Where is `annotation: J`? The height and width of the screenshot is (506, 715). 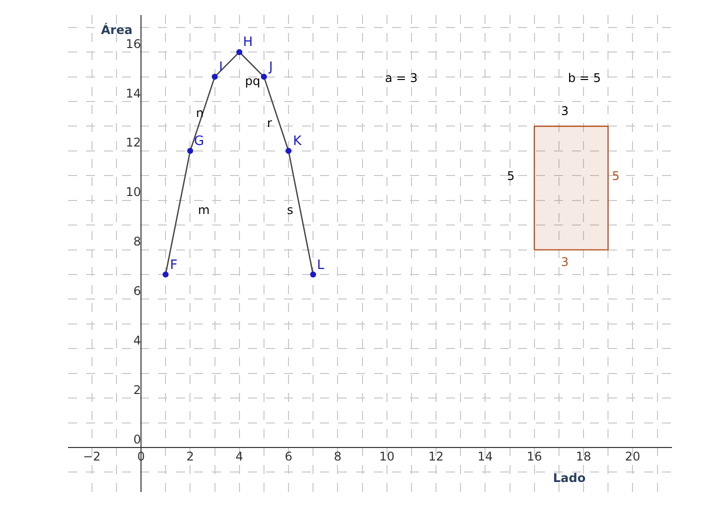
annotation: J is located at coordinates (270, 67).